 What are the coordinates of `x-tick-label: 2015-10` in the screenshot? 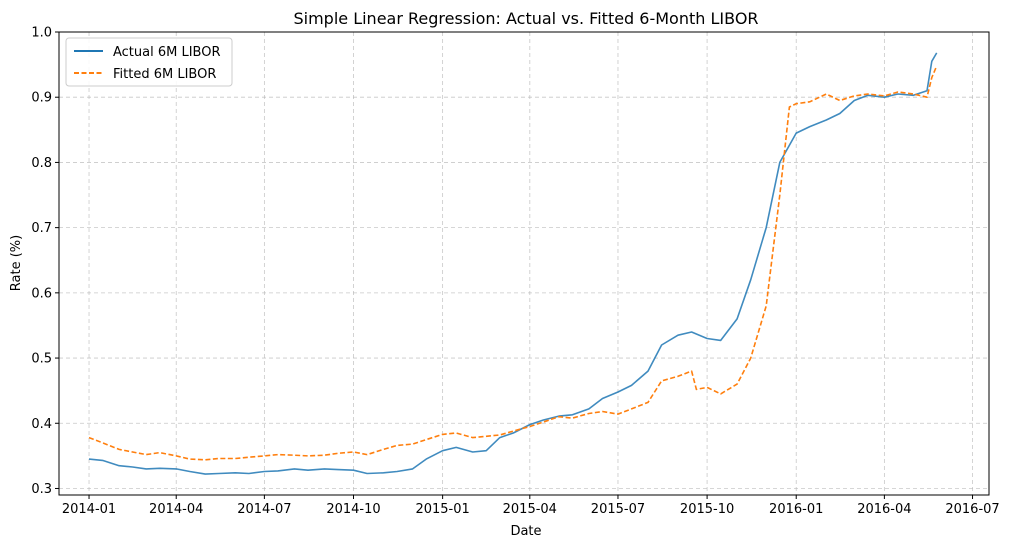 It's located at (707, 509).